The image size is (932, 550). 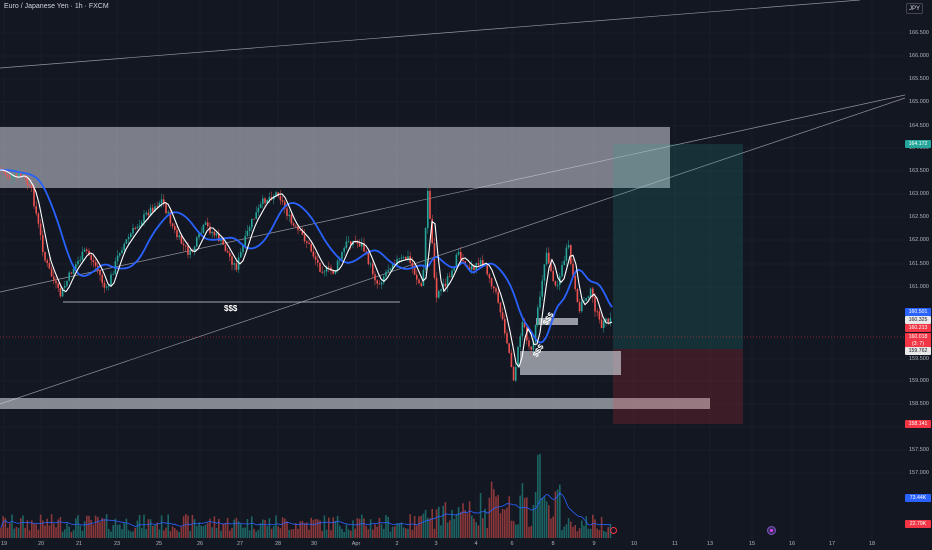 What do you see at coordinates (919, 404) in the screenshot?
I see `price-tick: 158.500` at bounding box center [919, 404].